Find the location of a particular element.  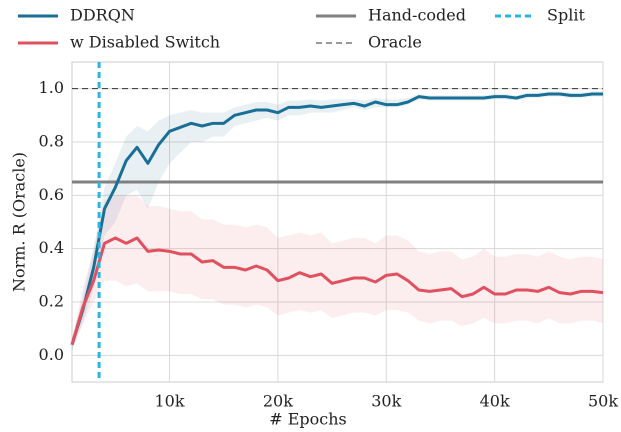

y-tick-label: 0.4 is located at coordinates (51, 247).